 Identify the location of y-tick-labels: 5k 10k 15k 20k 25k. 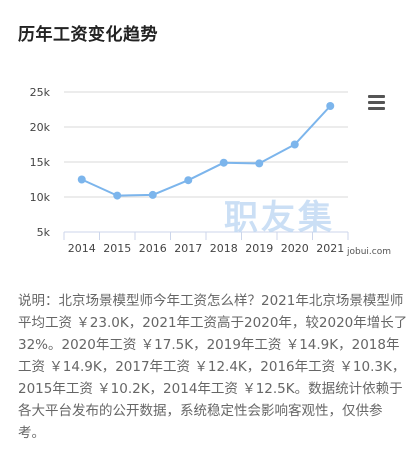
(40, 162).